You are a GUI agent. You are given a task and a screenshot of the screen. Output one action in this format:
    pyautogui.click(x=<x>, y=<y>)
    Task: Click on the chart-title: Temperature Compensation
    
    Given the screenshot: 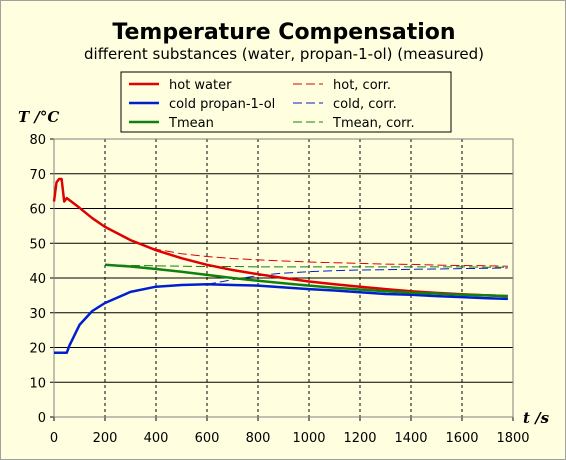 What is the action you would take?
    pyautogui.click(x=283, y=32)
    